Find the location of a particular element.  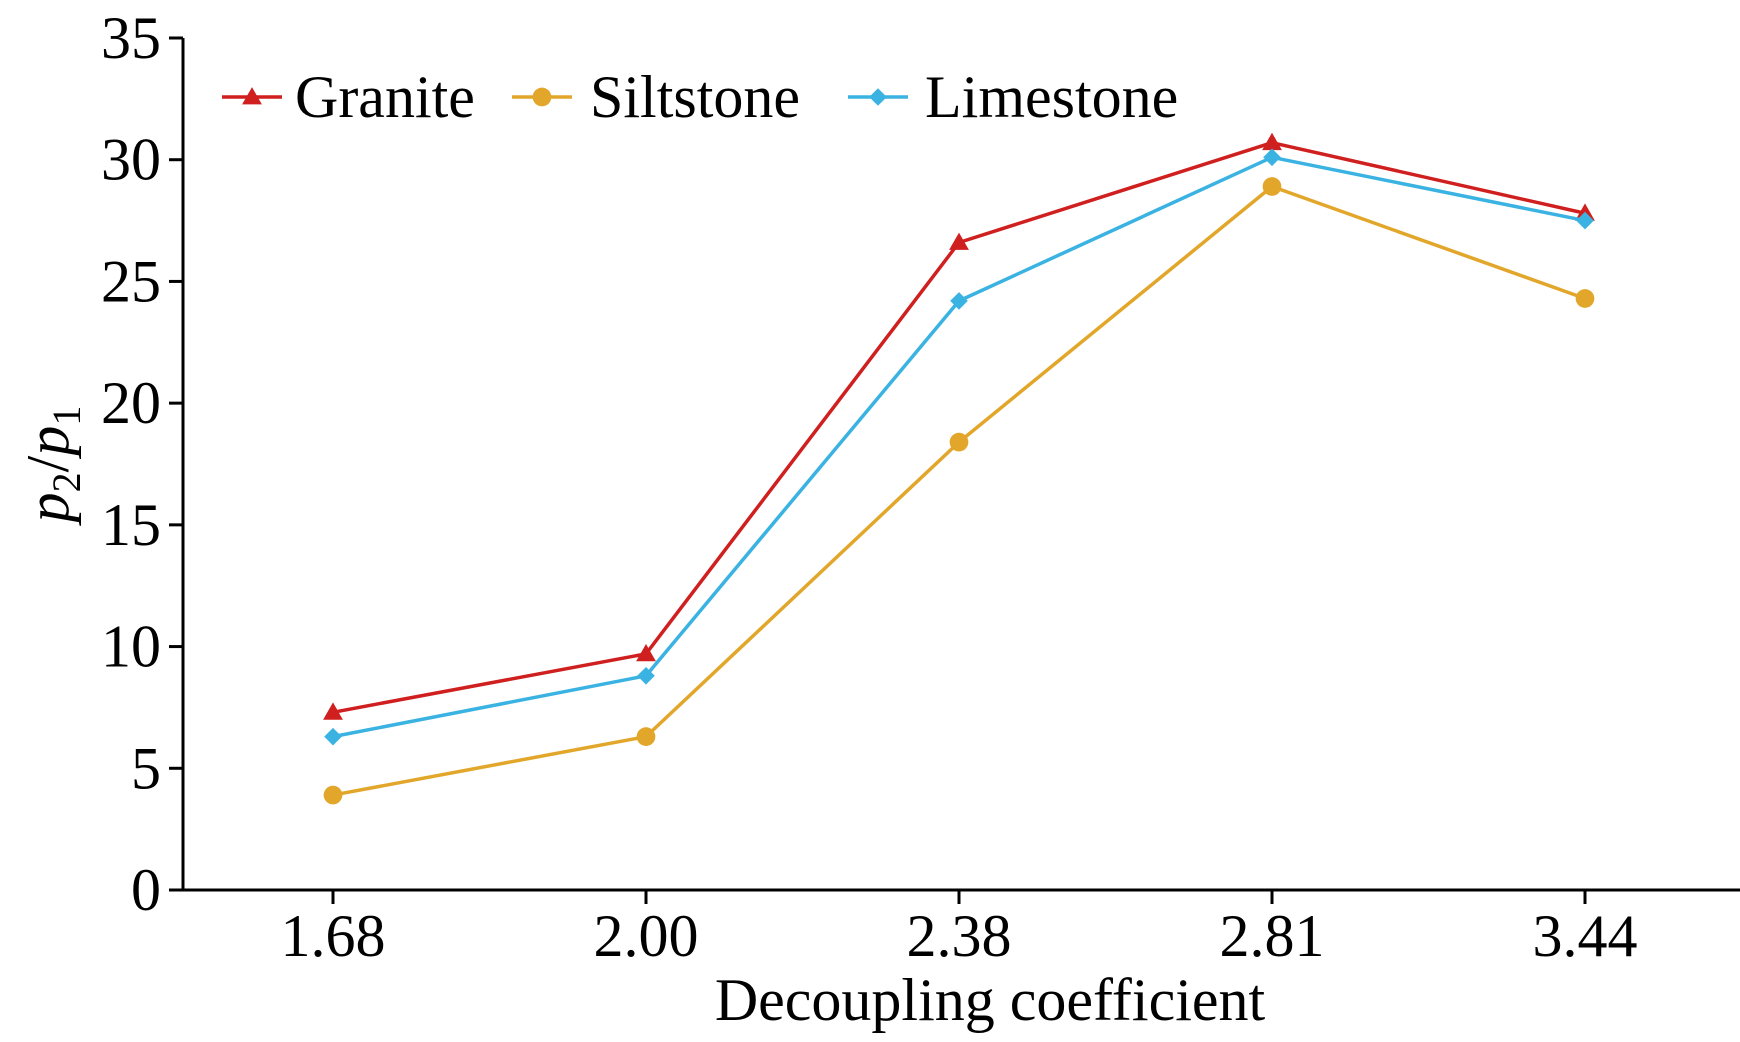

x-tick-label: 2.00 is located at coordinates (646, 936).